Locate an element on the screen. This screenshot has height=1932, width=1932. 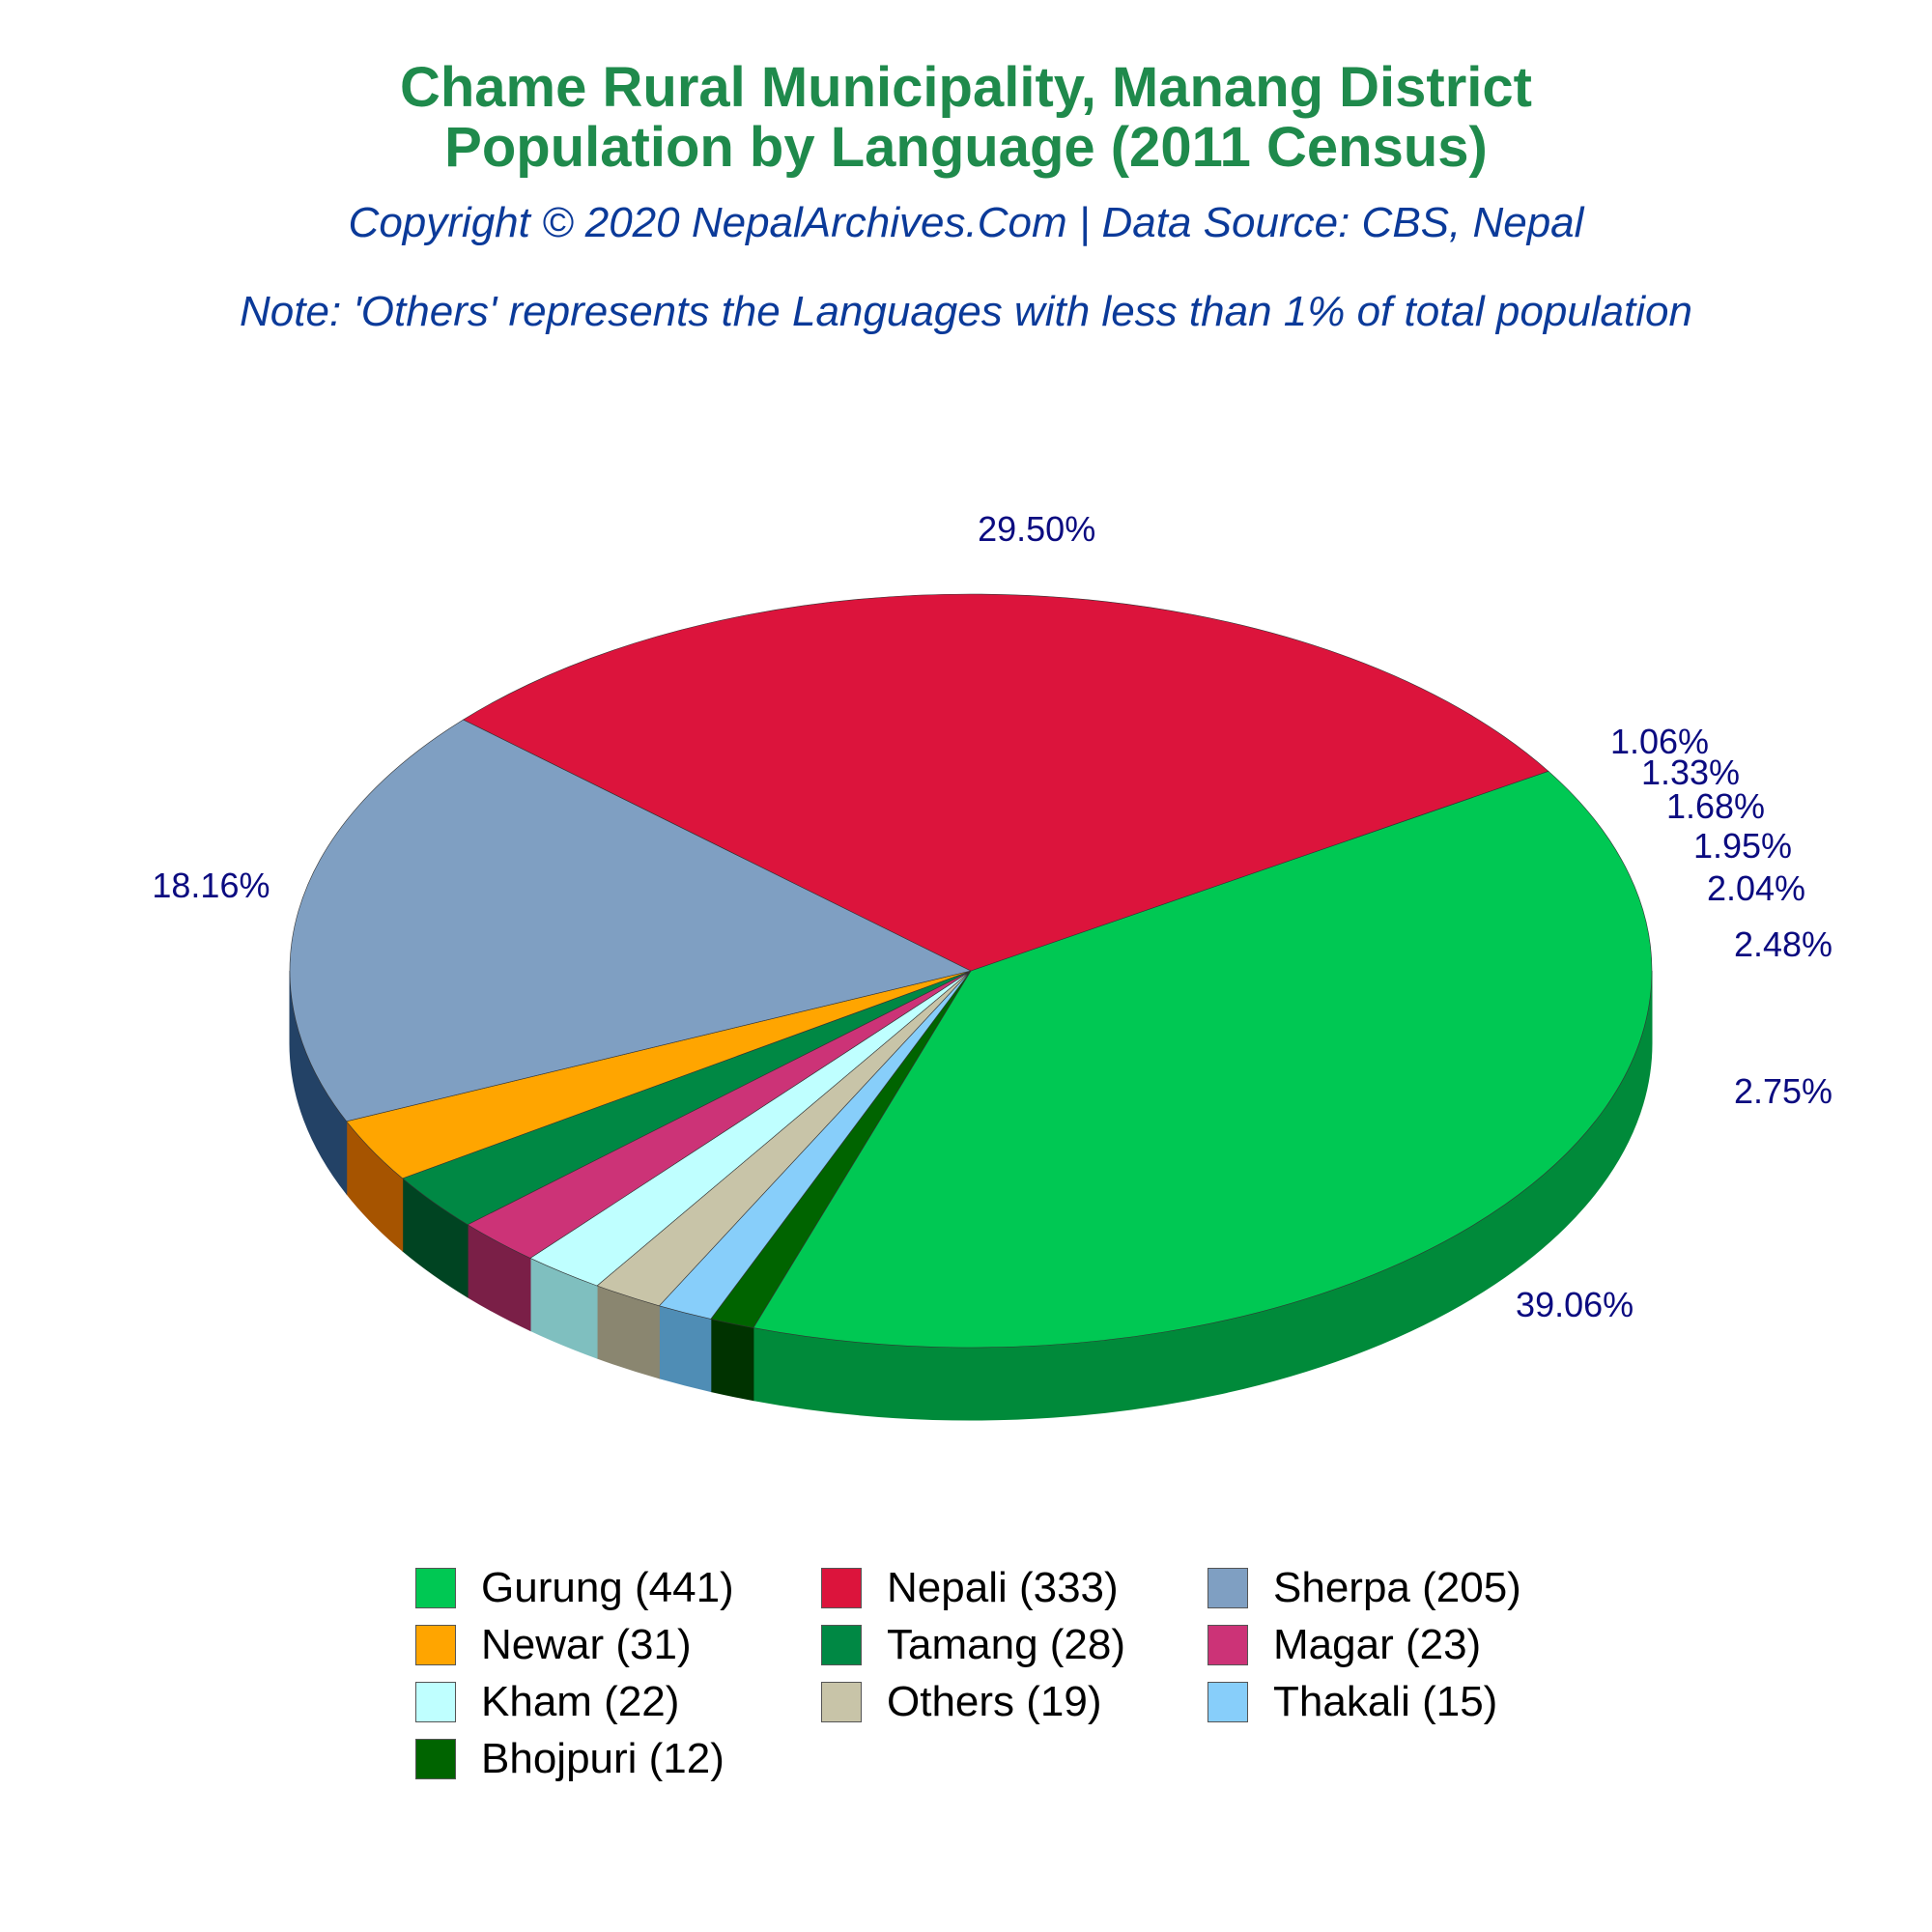
pie-slice-gurung is located at coordinates (1203, 1059).